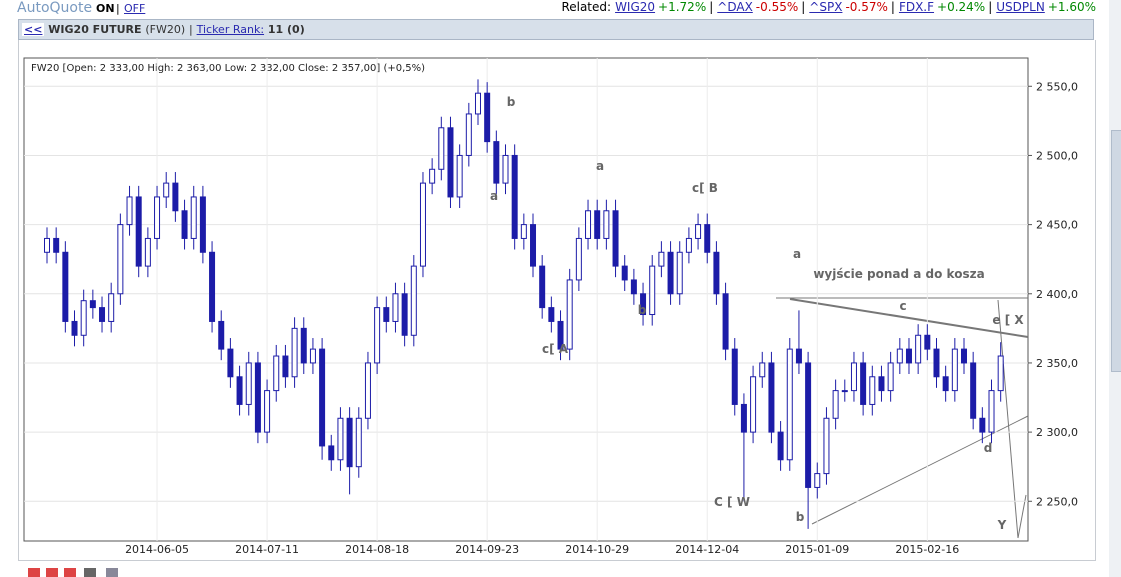 Image resolution: width=1121 pixels, height=577 pixels. What do you see at coordinates (1115, 288) in the screenshot?
I see `scrollbar` at bounding box center [1115, 288].